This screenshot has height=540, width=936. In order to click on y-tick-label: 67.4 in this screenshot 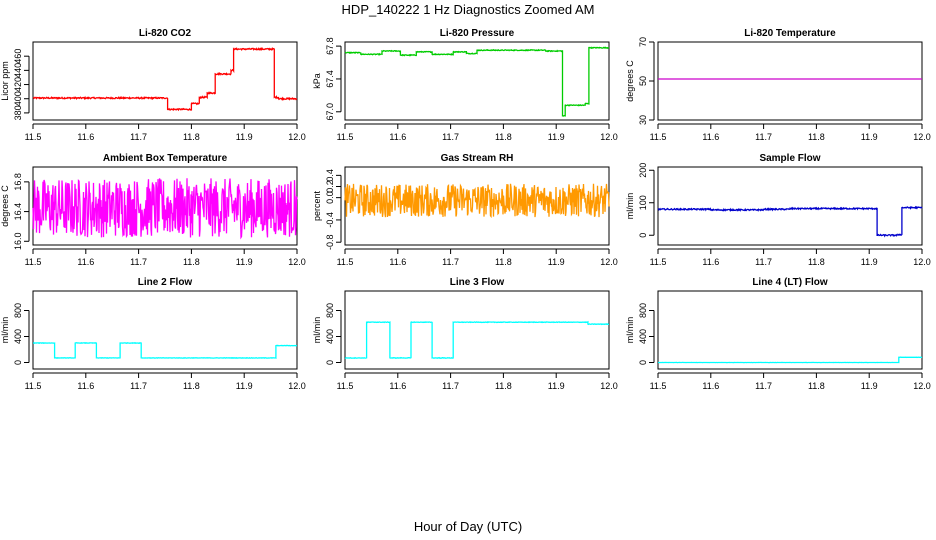, I will do `click(330, 79)`.